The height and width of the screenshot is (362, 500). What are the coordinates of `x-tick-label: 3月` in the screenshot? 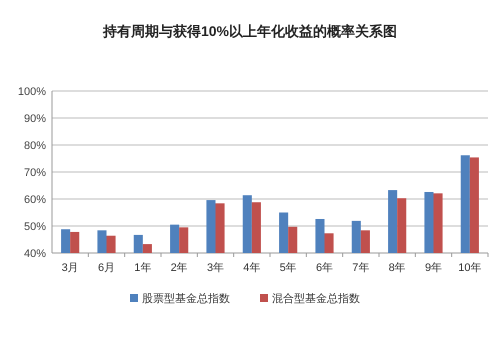 It's located at (70, 268).